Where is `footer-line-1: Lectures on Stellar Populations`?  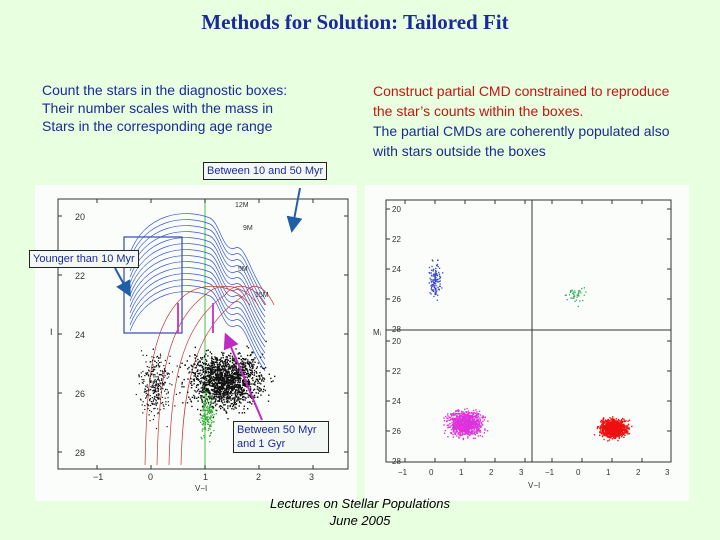 footer-line-1: Lectures on Stellar Populations is located at coordinates (360, 503).